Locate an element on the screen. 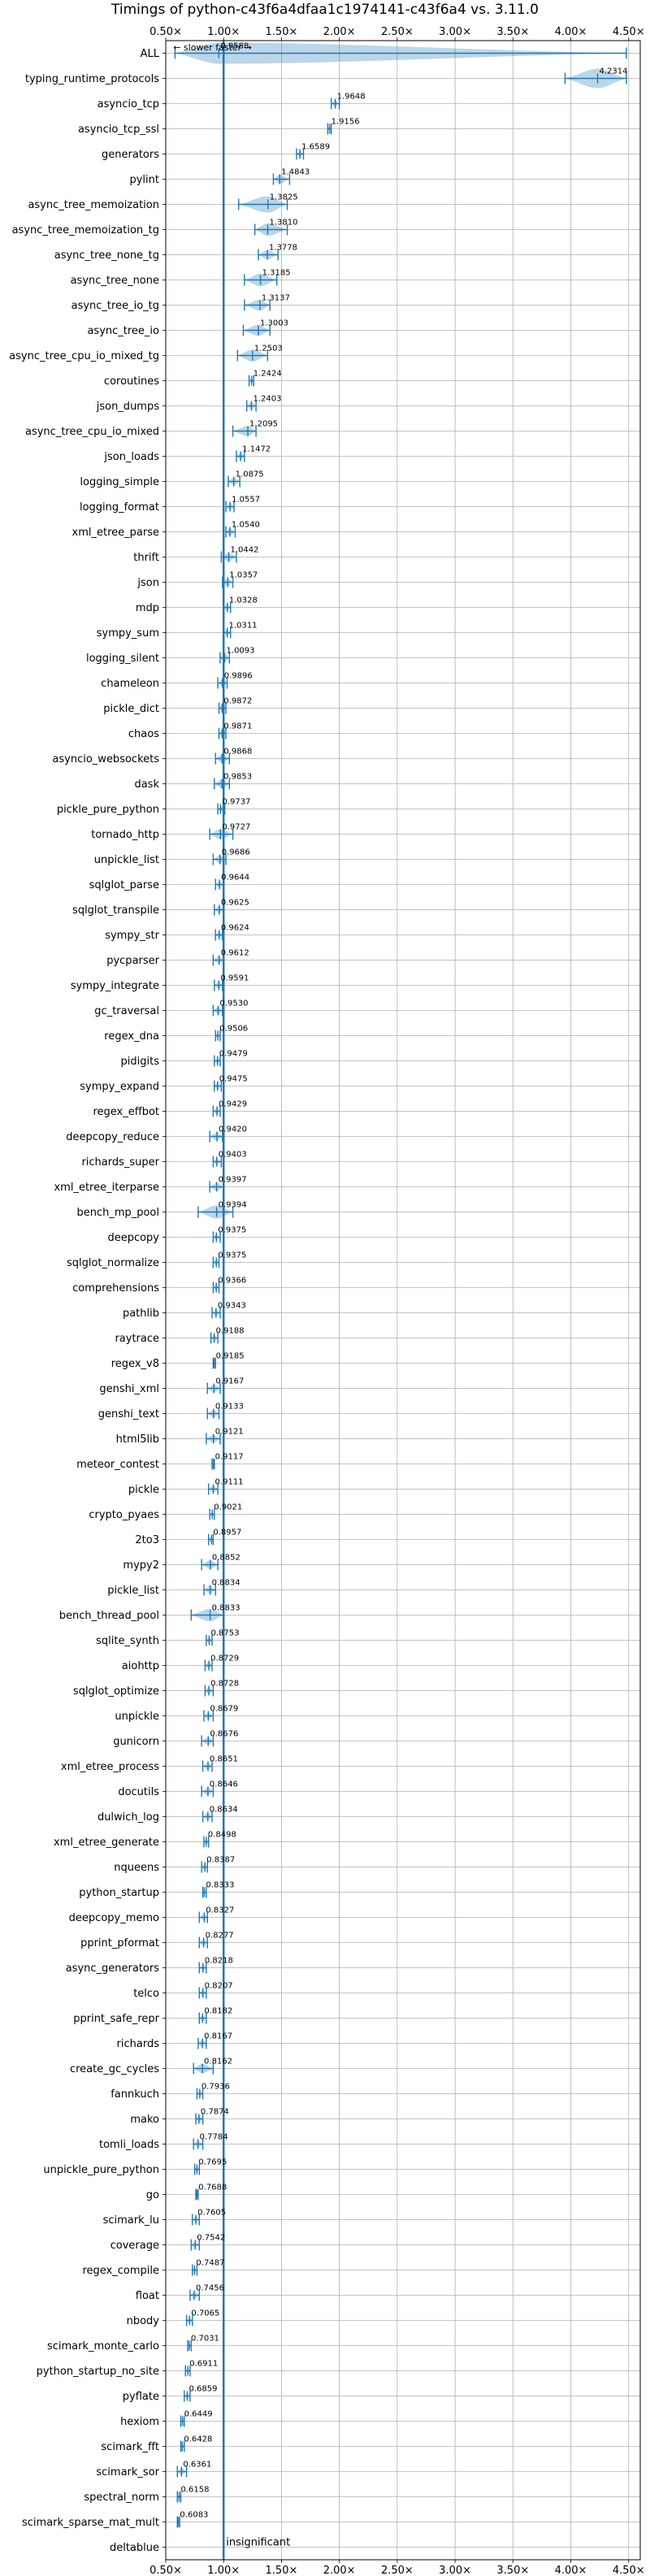  category-label: async_tree_none is located at coordinates (115, 281).